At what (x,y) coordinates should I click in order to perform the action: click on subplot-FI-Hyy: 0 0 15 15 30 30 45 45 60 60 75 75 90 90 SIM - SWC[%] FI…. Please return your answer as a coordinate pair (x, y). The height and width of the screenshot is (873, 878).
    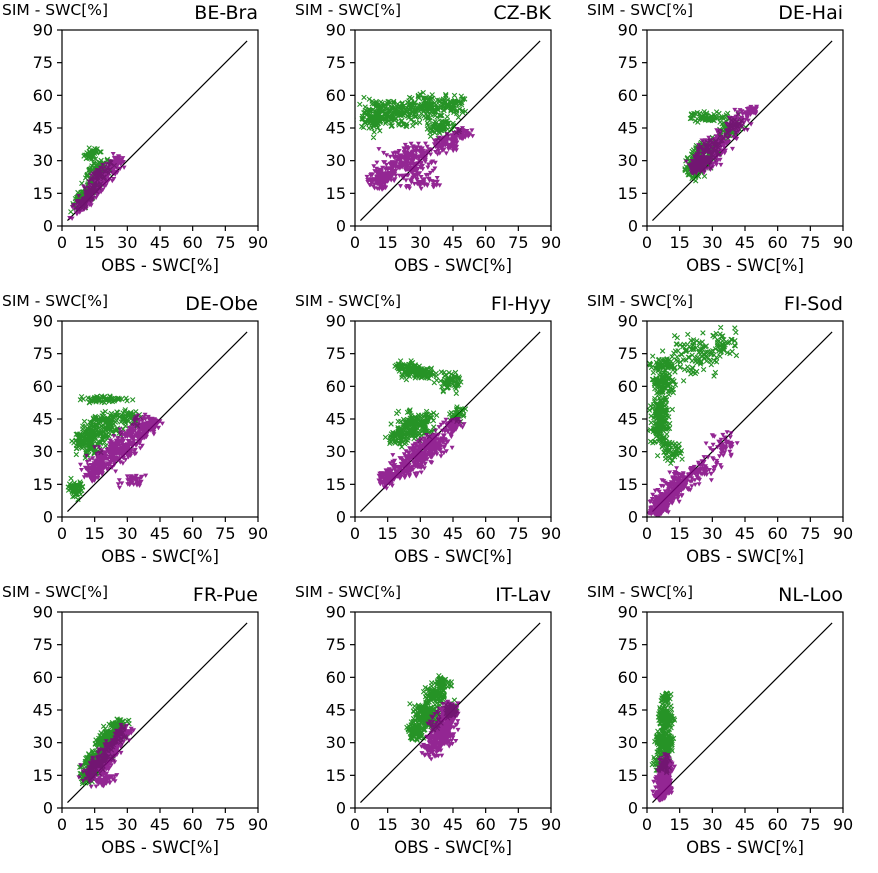
    Looking at the image, I should click on (439, 436).